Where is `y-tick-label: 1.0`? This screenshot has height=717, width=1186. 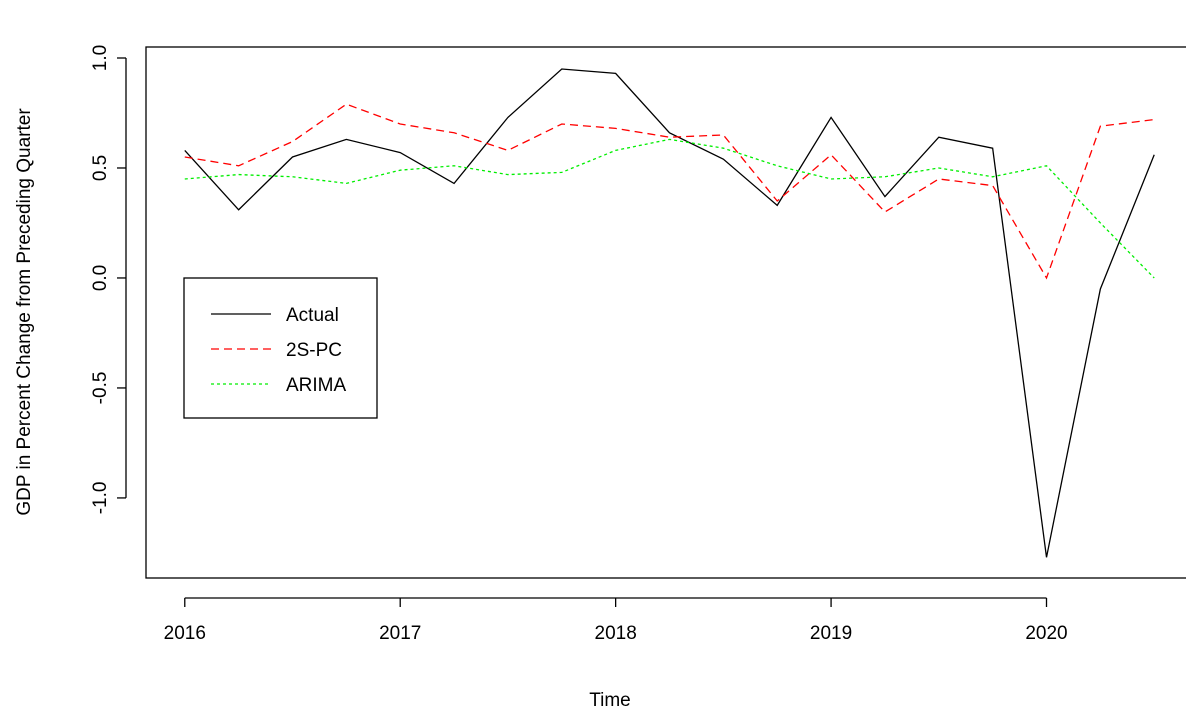 y-tick-label: 1.0 is located at coordinates (100, 58).